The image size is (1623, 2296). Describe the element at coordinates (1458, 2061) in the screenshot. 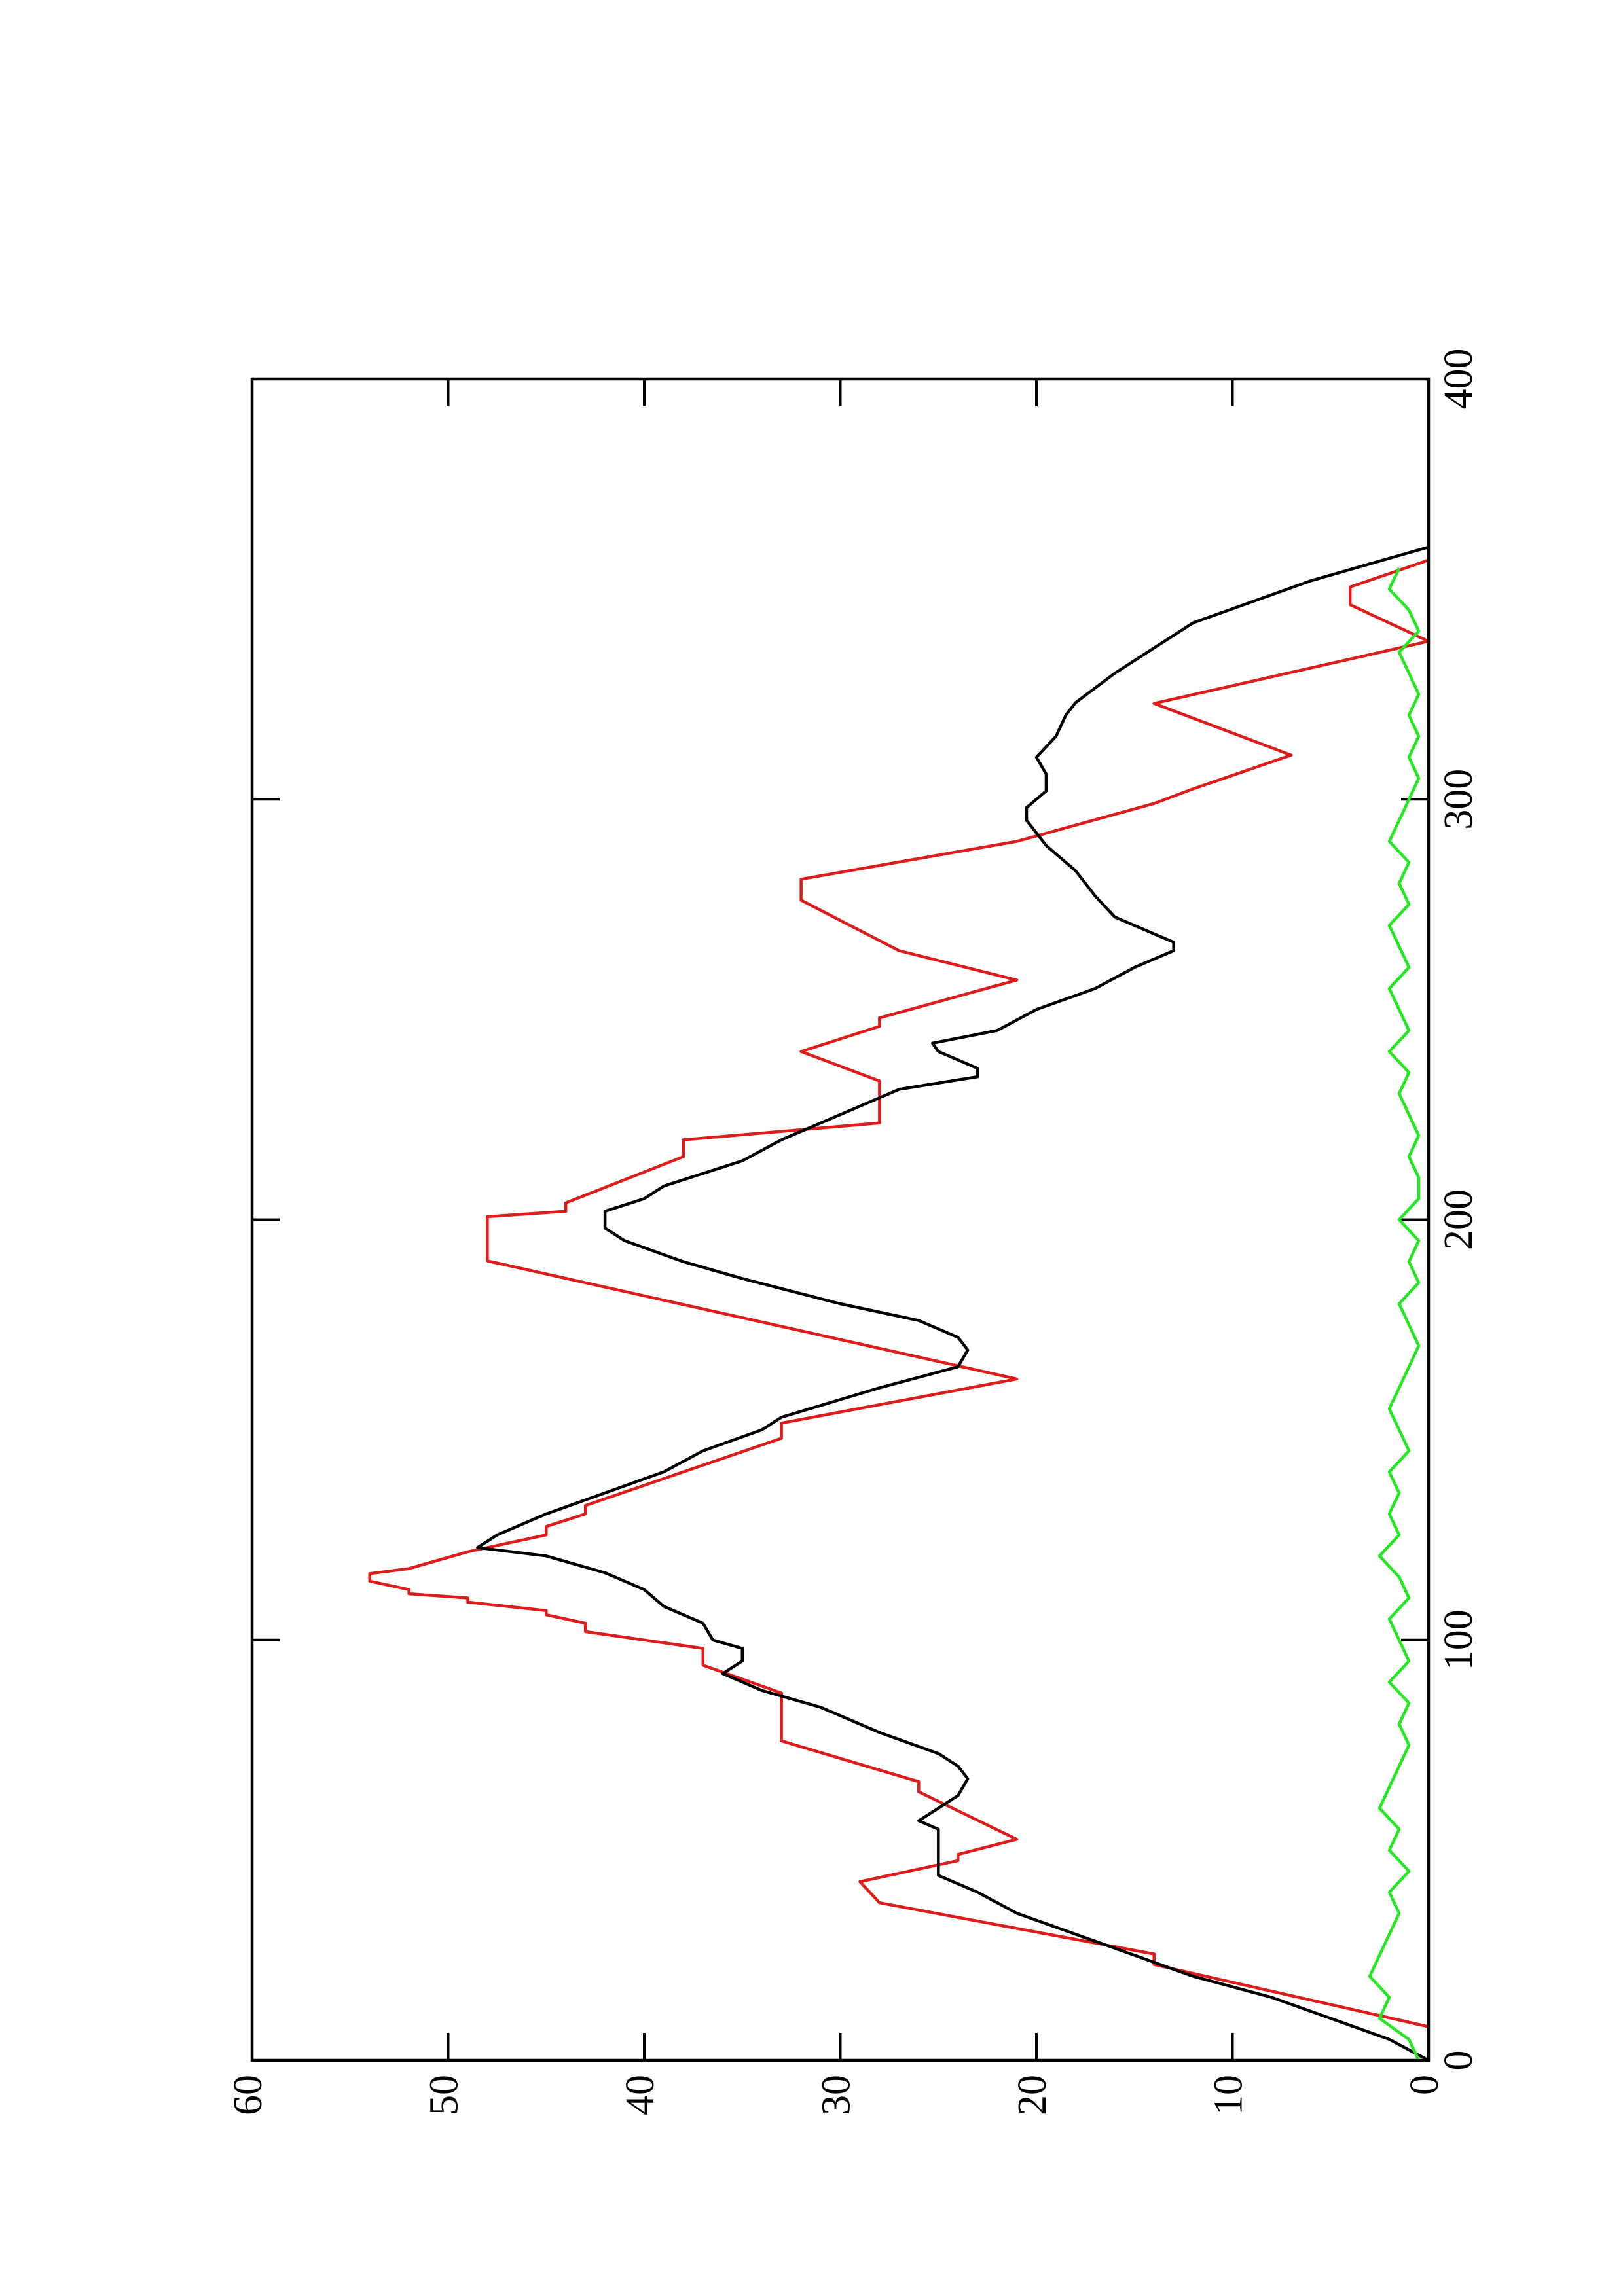

I see `x-tick-label: 0` at that location.